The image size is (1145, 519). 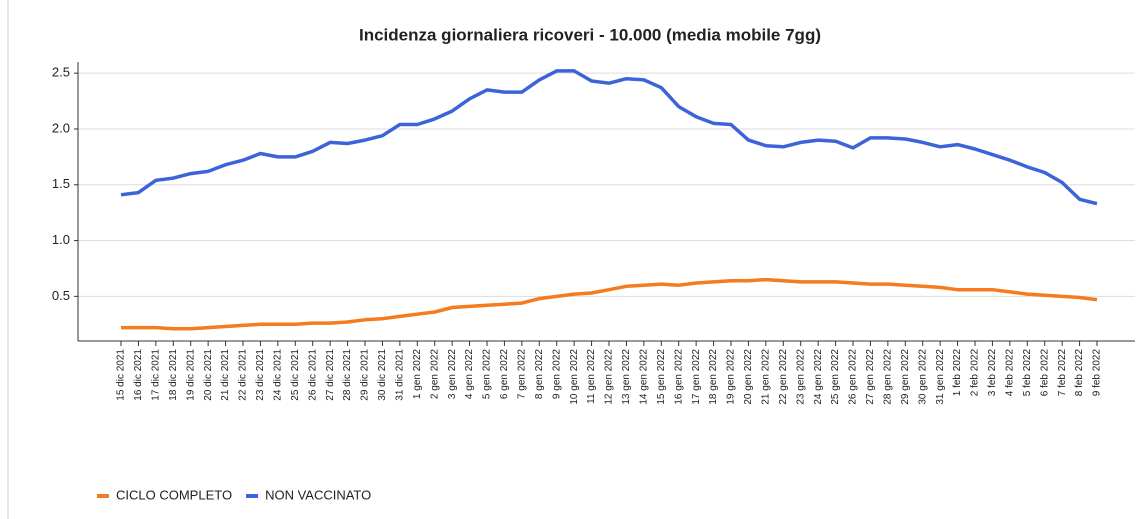 I want to click on x-tick-label: 29 gen 2022, so click(x=905, y=377).